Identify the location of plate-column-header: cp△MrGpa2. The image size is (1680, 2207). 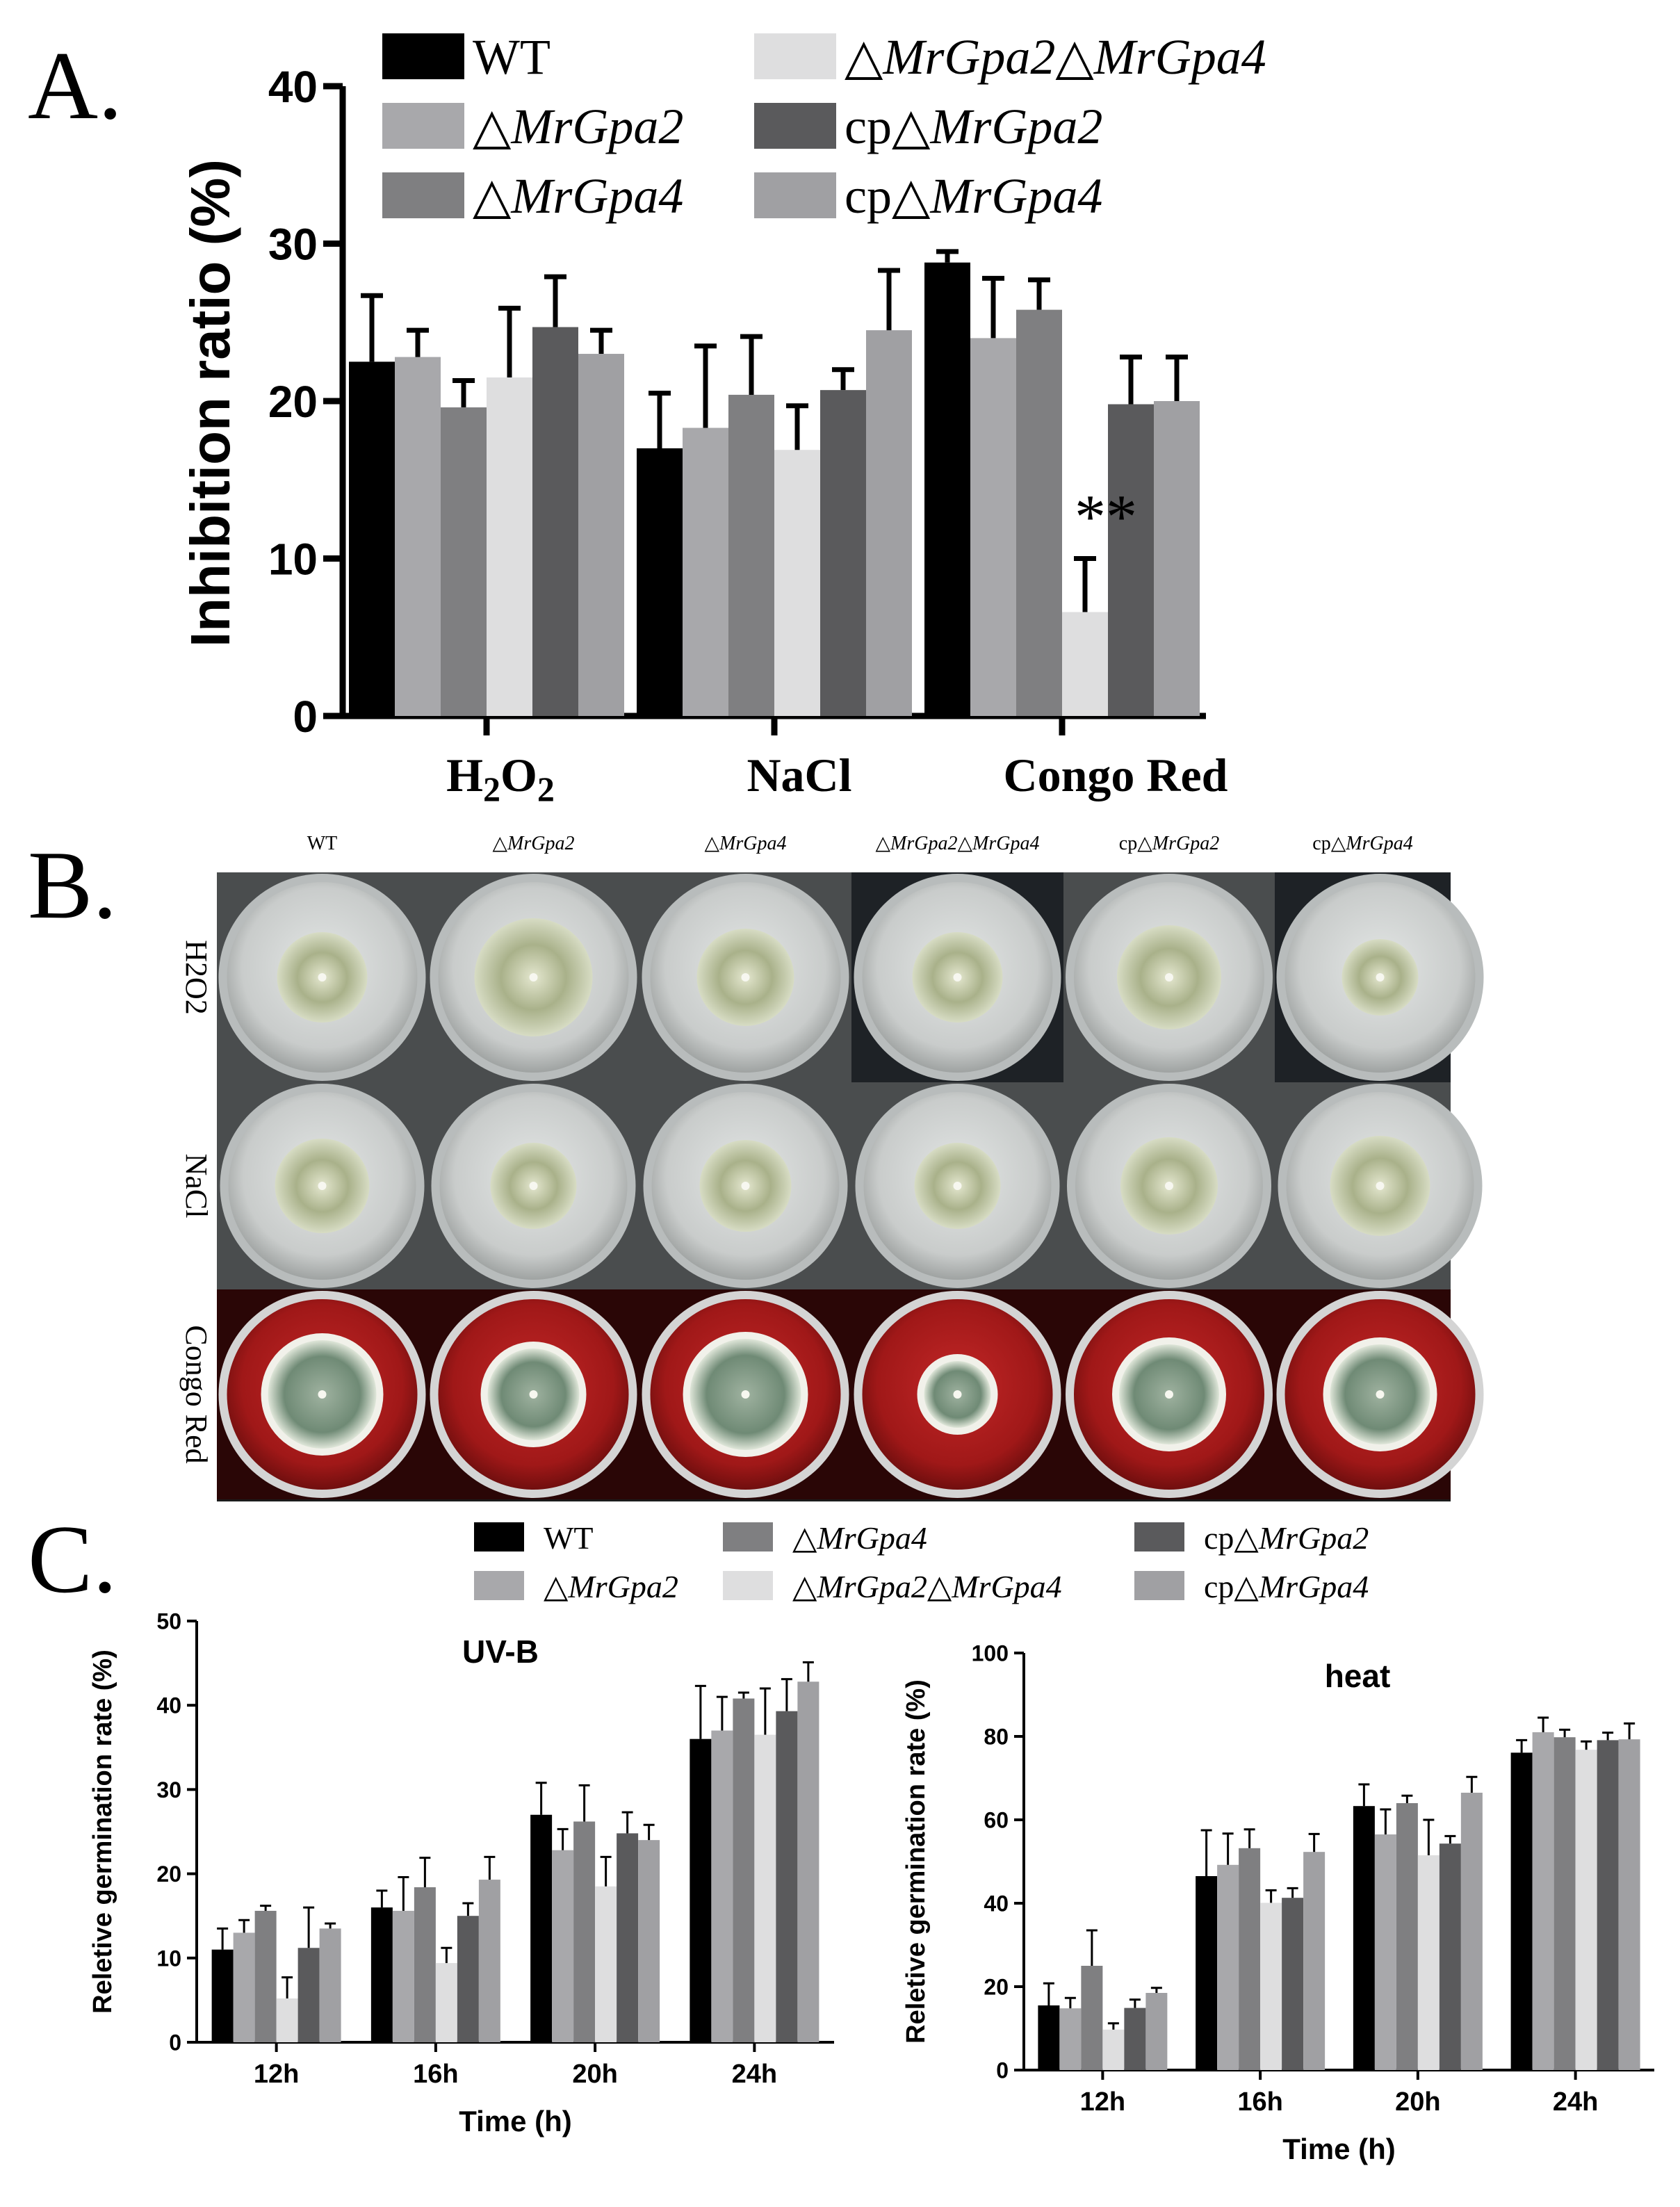
(1169, 843).